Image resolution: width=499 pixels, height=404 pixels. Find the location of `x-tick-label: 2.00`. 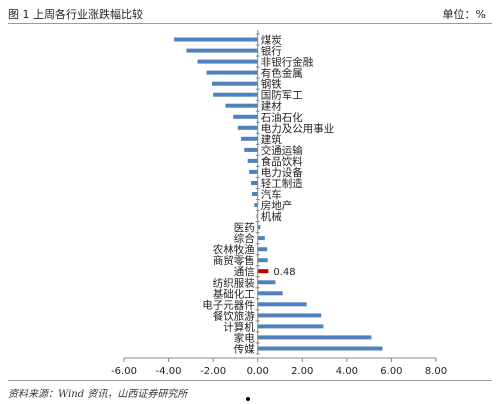

x-tick-label: 2.00 is located at coordinates (302, 371).